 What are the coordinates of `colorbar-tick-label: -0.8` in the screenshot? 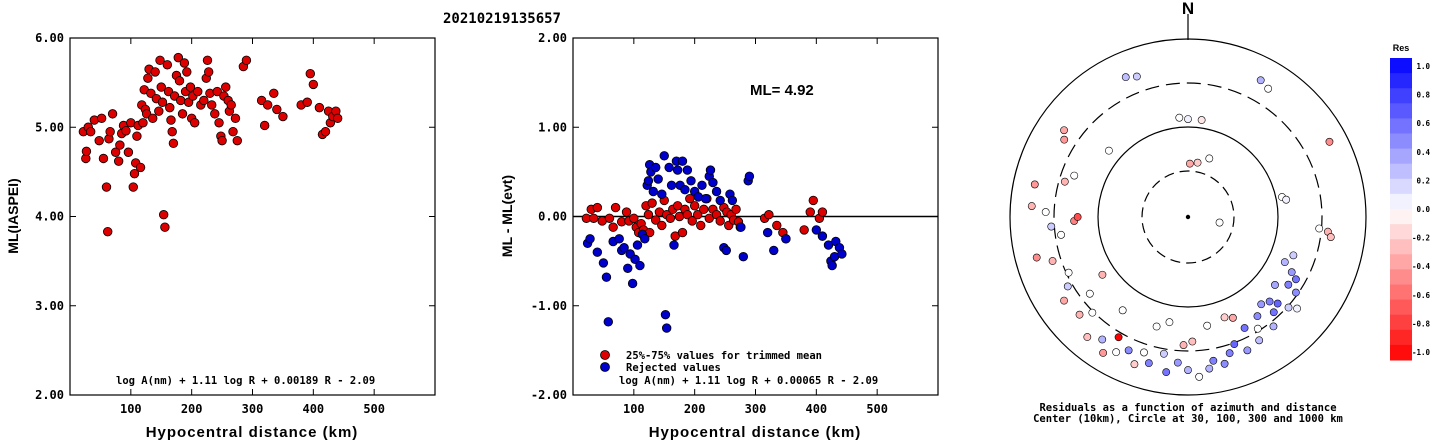 It's located at (1421, 323).